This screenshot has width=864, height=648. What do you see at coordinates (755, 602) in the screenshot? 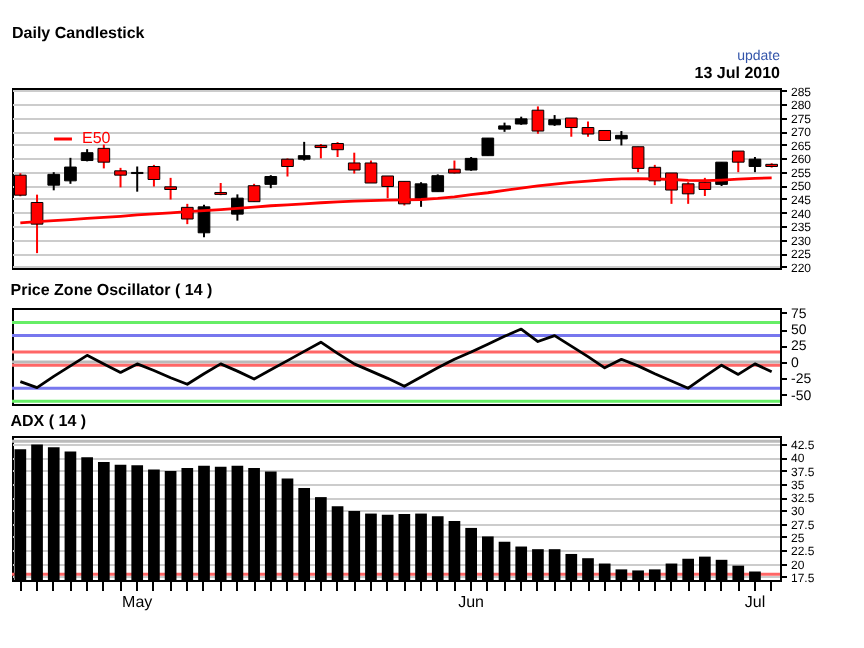
I see `x-tick-label: Jul` at bounding box center [755, 602].